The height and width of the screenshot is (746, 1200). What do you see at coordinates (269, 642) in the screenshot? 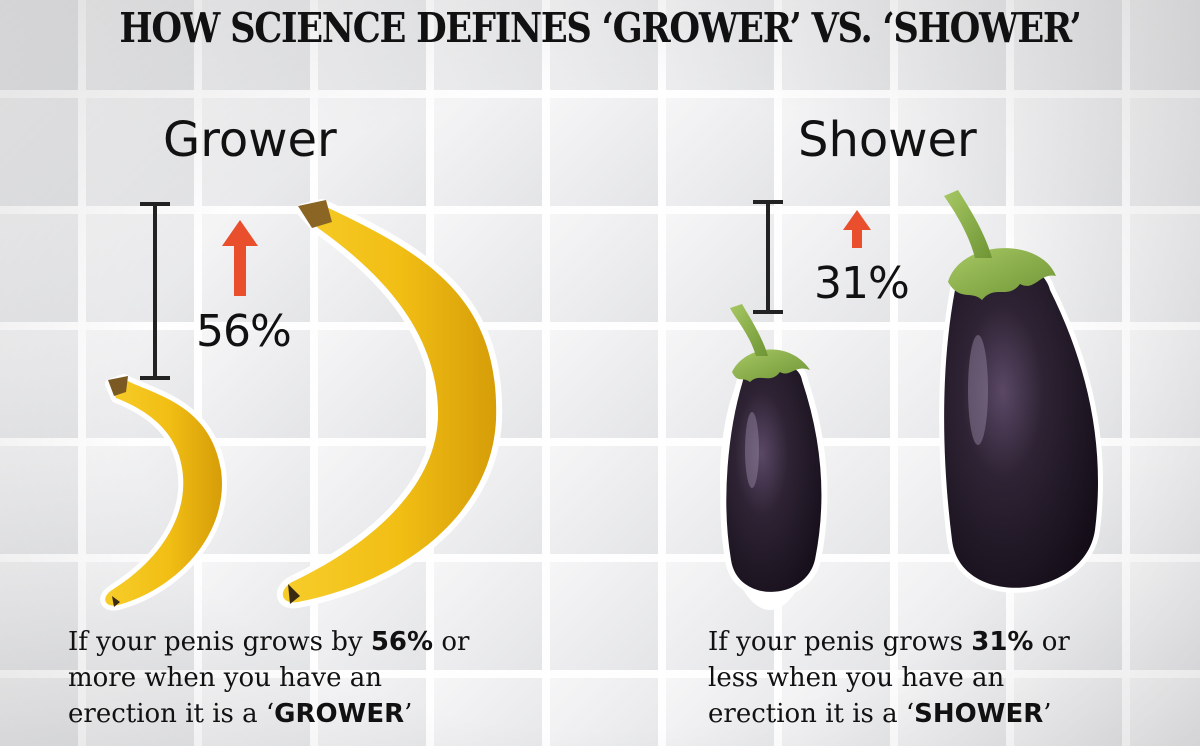
I see `grower-caption-line-1: If your penis grows by 56% or` at bounding box center [269, 642].